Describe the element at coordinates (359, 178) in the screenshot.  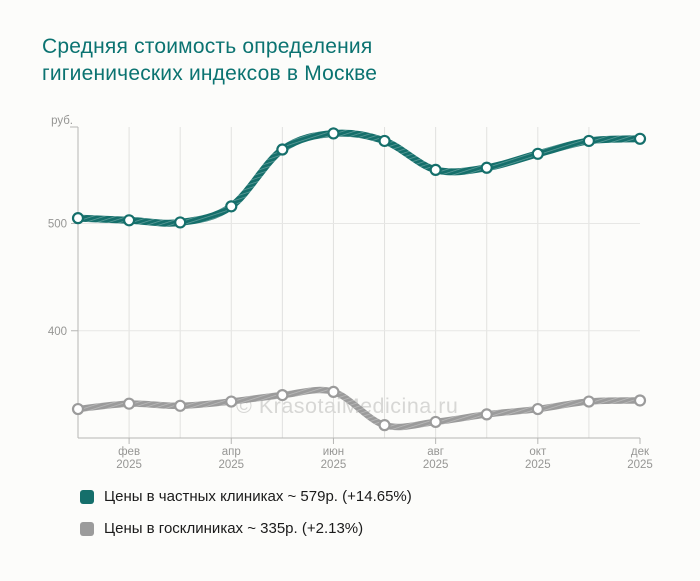
I see `series-private-clinics` at that location.